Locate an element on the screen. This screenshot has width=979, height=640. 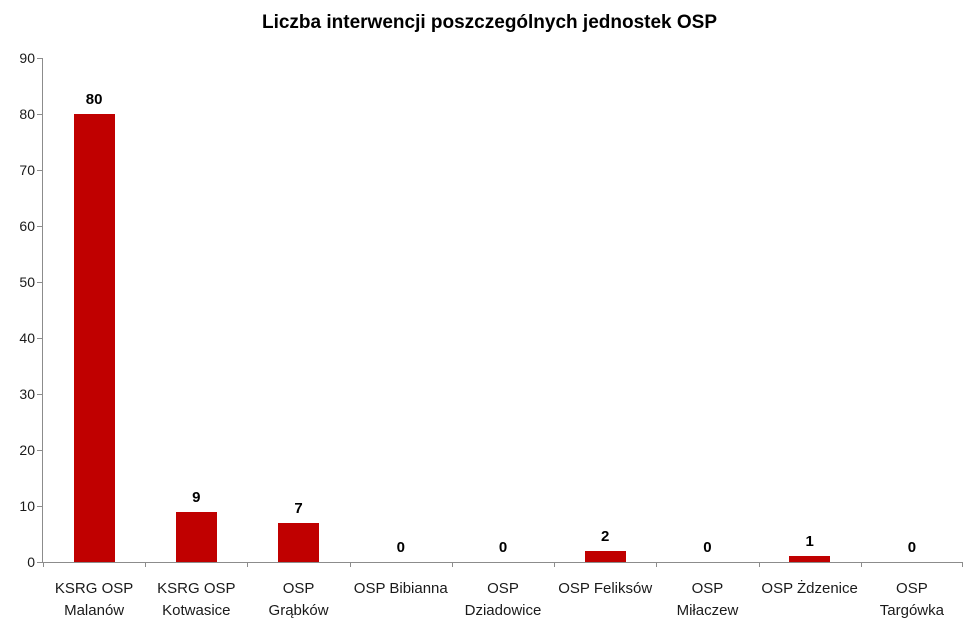
y-axis-tick-label: 70 is located at coordinates (27, 170).